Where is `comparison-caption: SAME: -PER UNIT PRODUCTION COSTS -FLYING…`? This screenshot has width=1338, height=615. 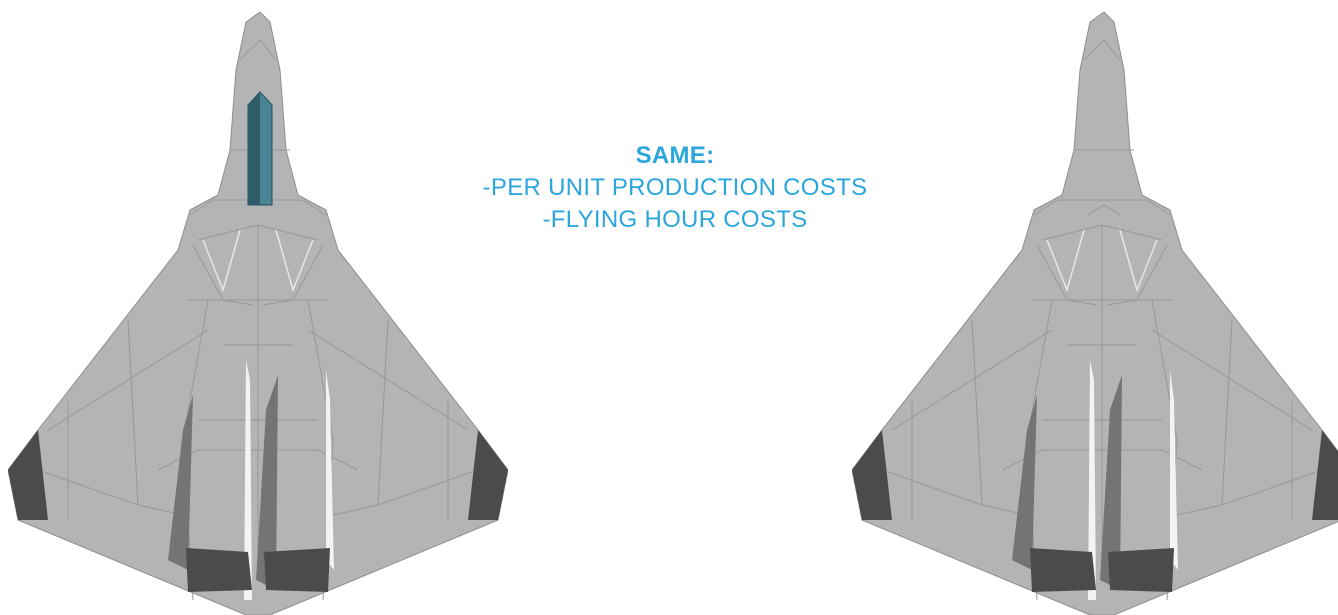 comparison-caption: SAME: -PER UNIT PRODUCTION COSTS -FLYING… is located at coordinates (675, 188).